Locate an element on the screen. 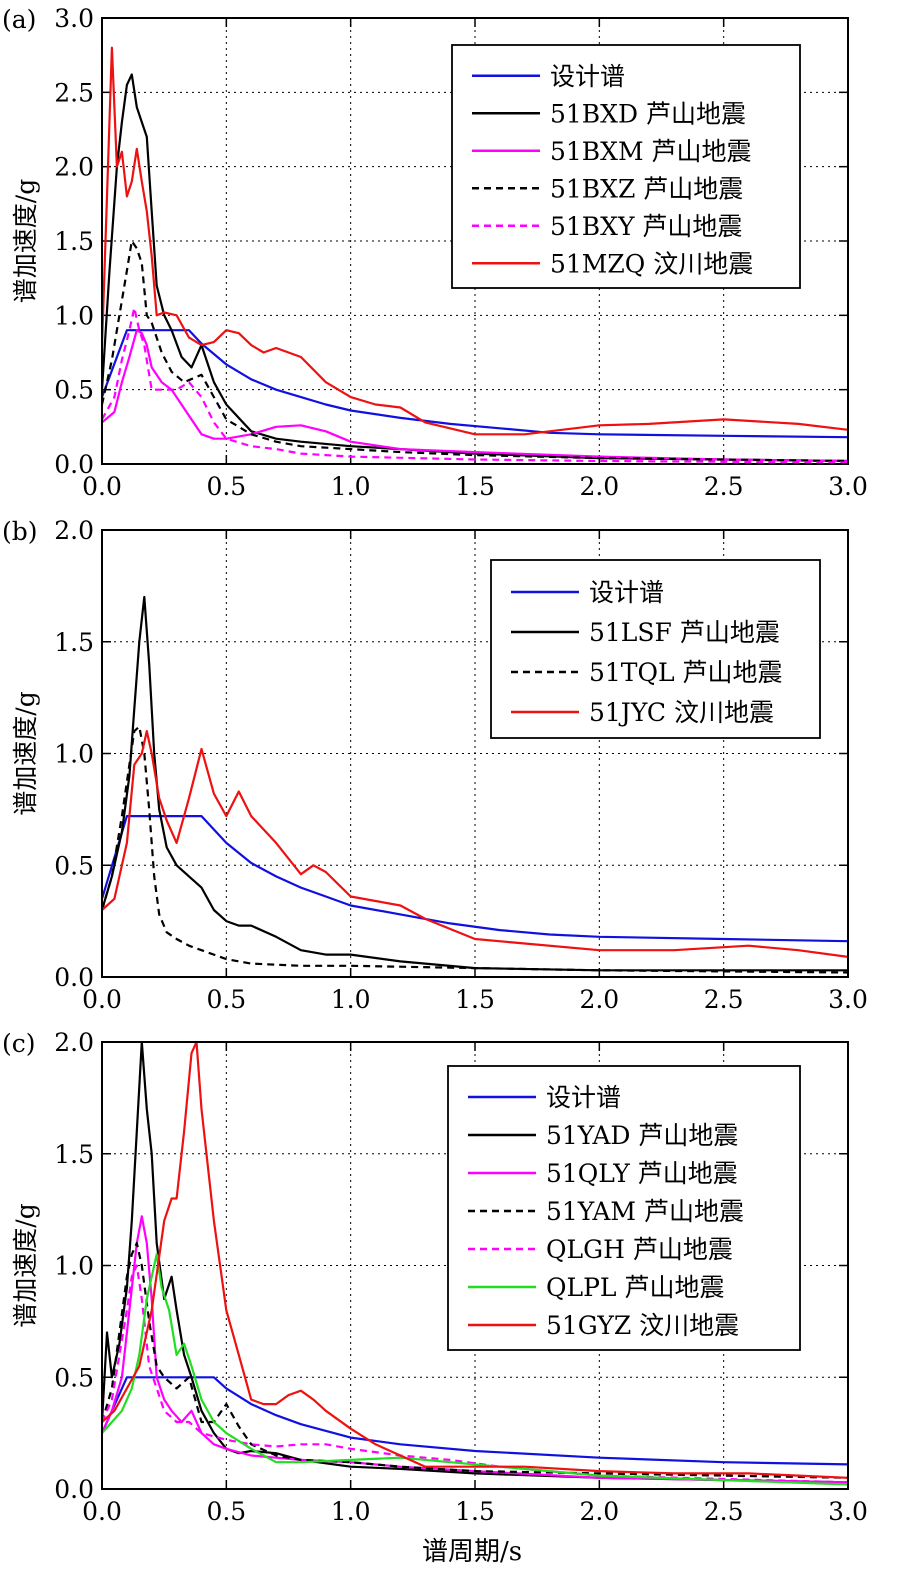 Image resolution: width=900 pixels, height=1571 pixels. legend-entry: 51BXD 芦山地震 is located at coordinates (648, 113).